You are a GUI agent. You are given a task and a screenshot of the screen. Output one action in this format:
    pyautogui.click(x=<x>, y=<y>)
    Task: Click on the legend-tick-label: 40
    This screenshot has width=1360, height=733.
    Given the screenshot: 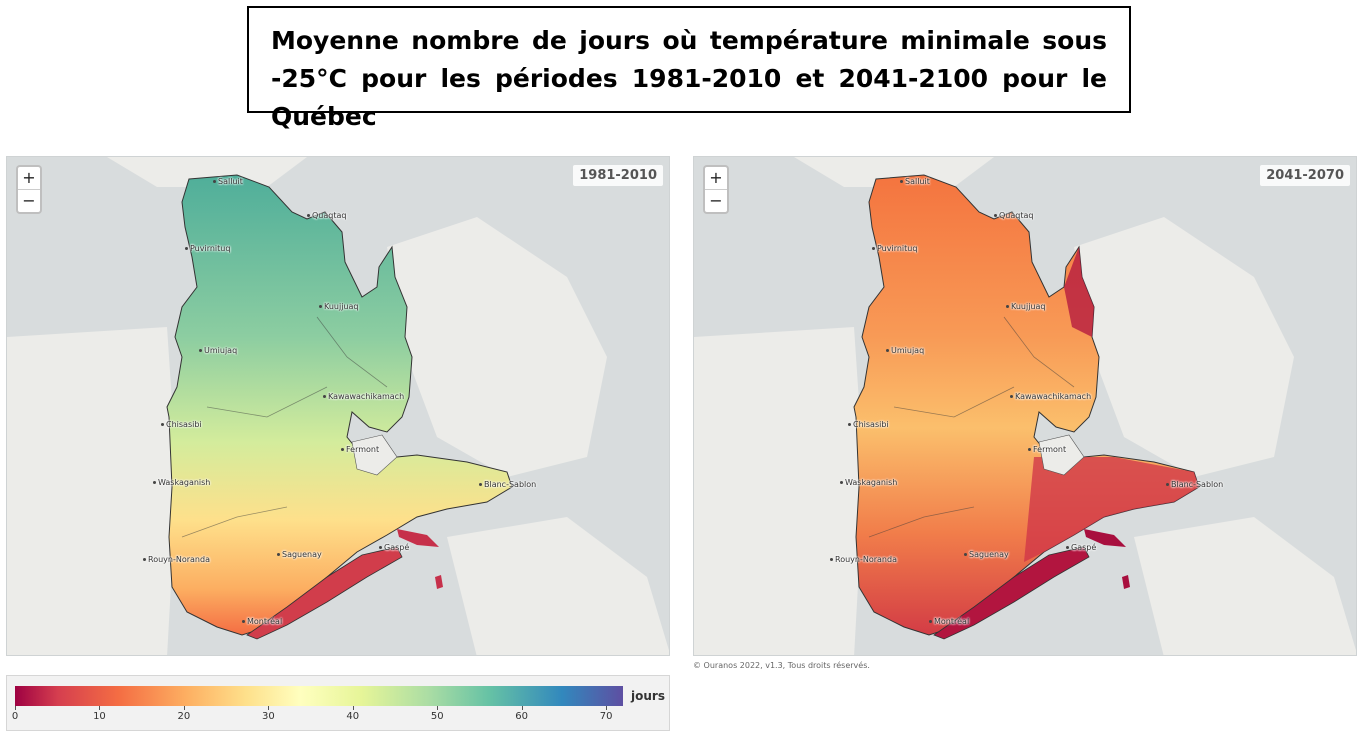 What is the action you would take?
    pyautogui.click(x=353, y=716)
    